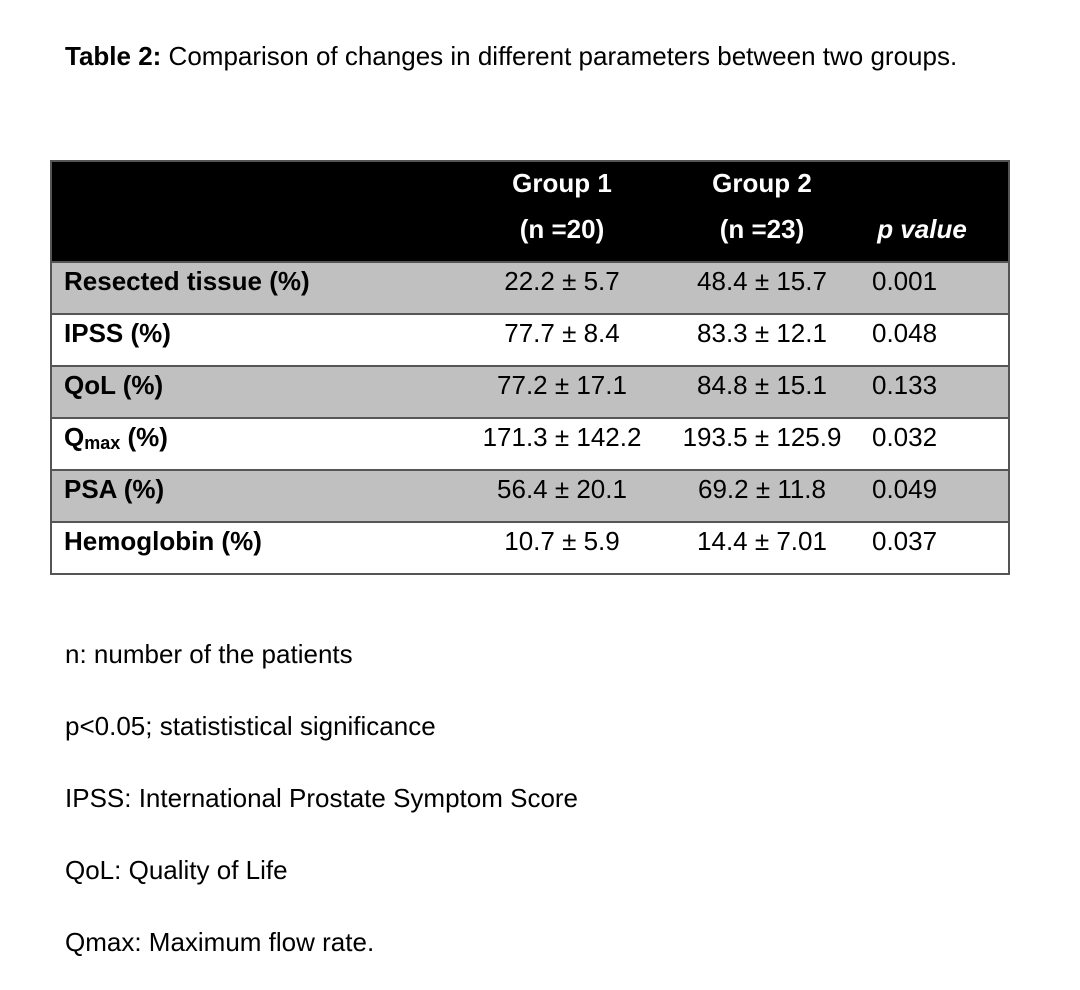 The height and width of the screenshot is (990, 1080). What do you see at coordinates (187, 281) in the screenshot?
I see `row-label: Resected tissue (%)` at bounding box center [187, 281].